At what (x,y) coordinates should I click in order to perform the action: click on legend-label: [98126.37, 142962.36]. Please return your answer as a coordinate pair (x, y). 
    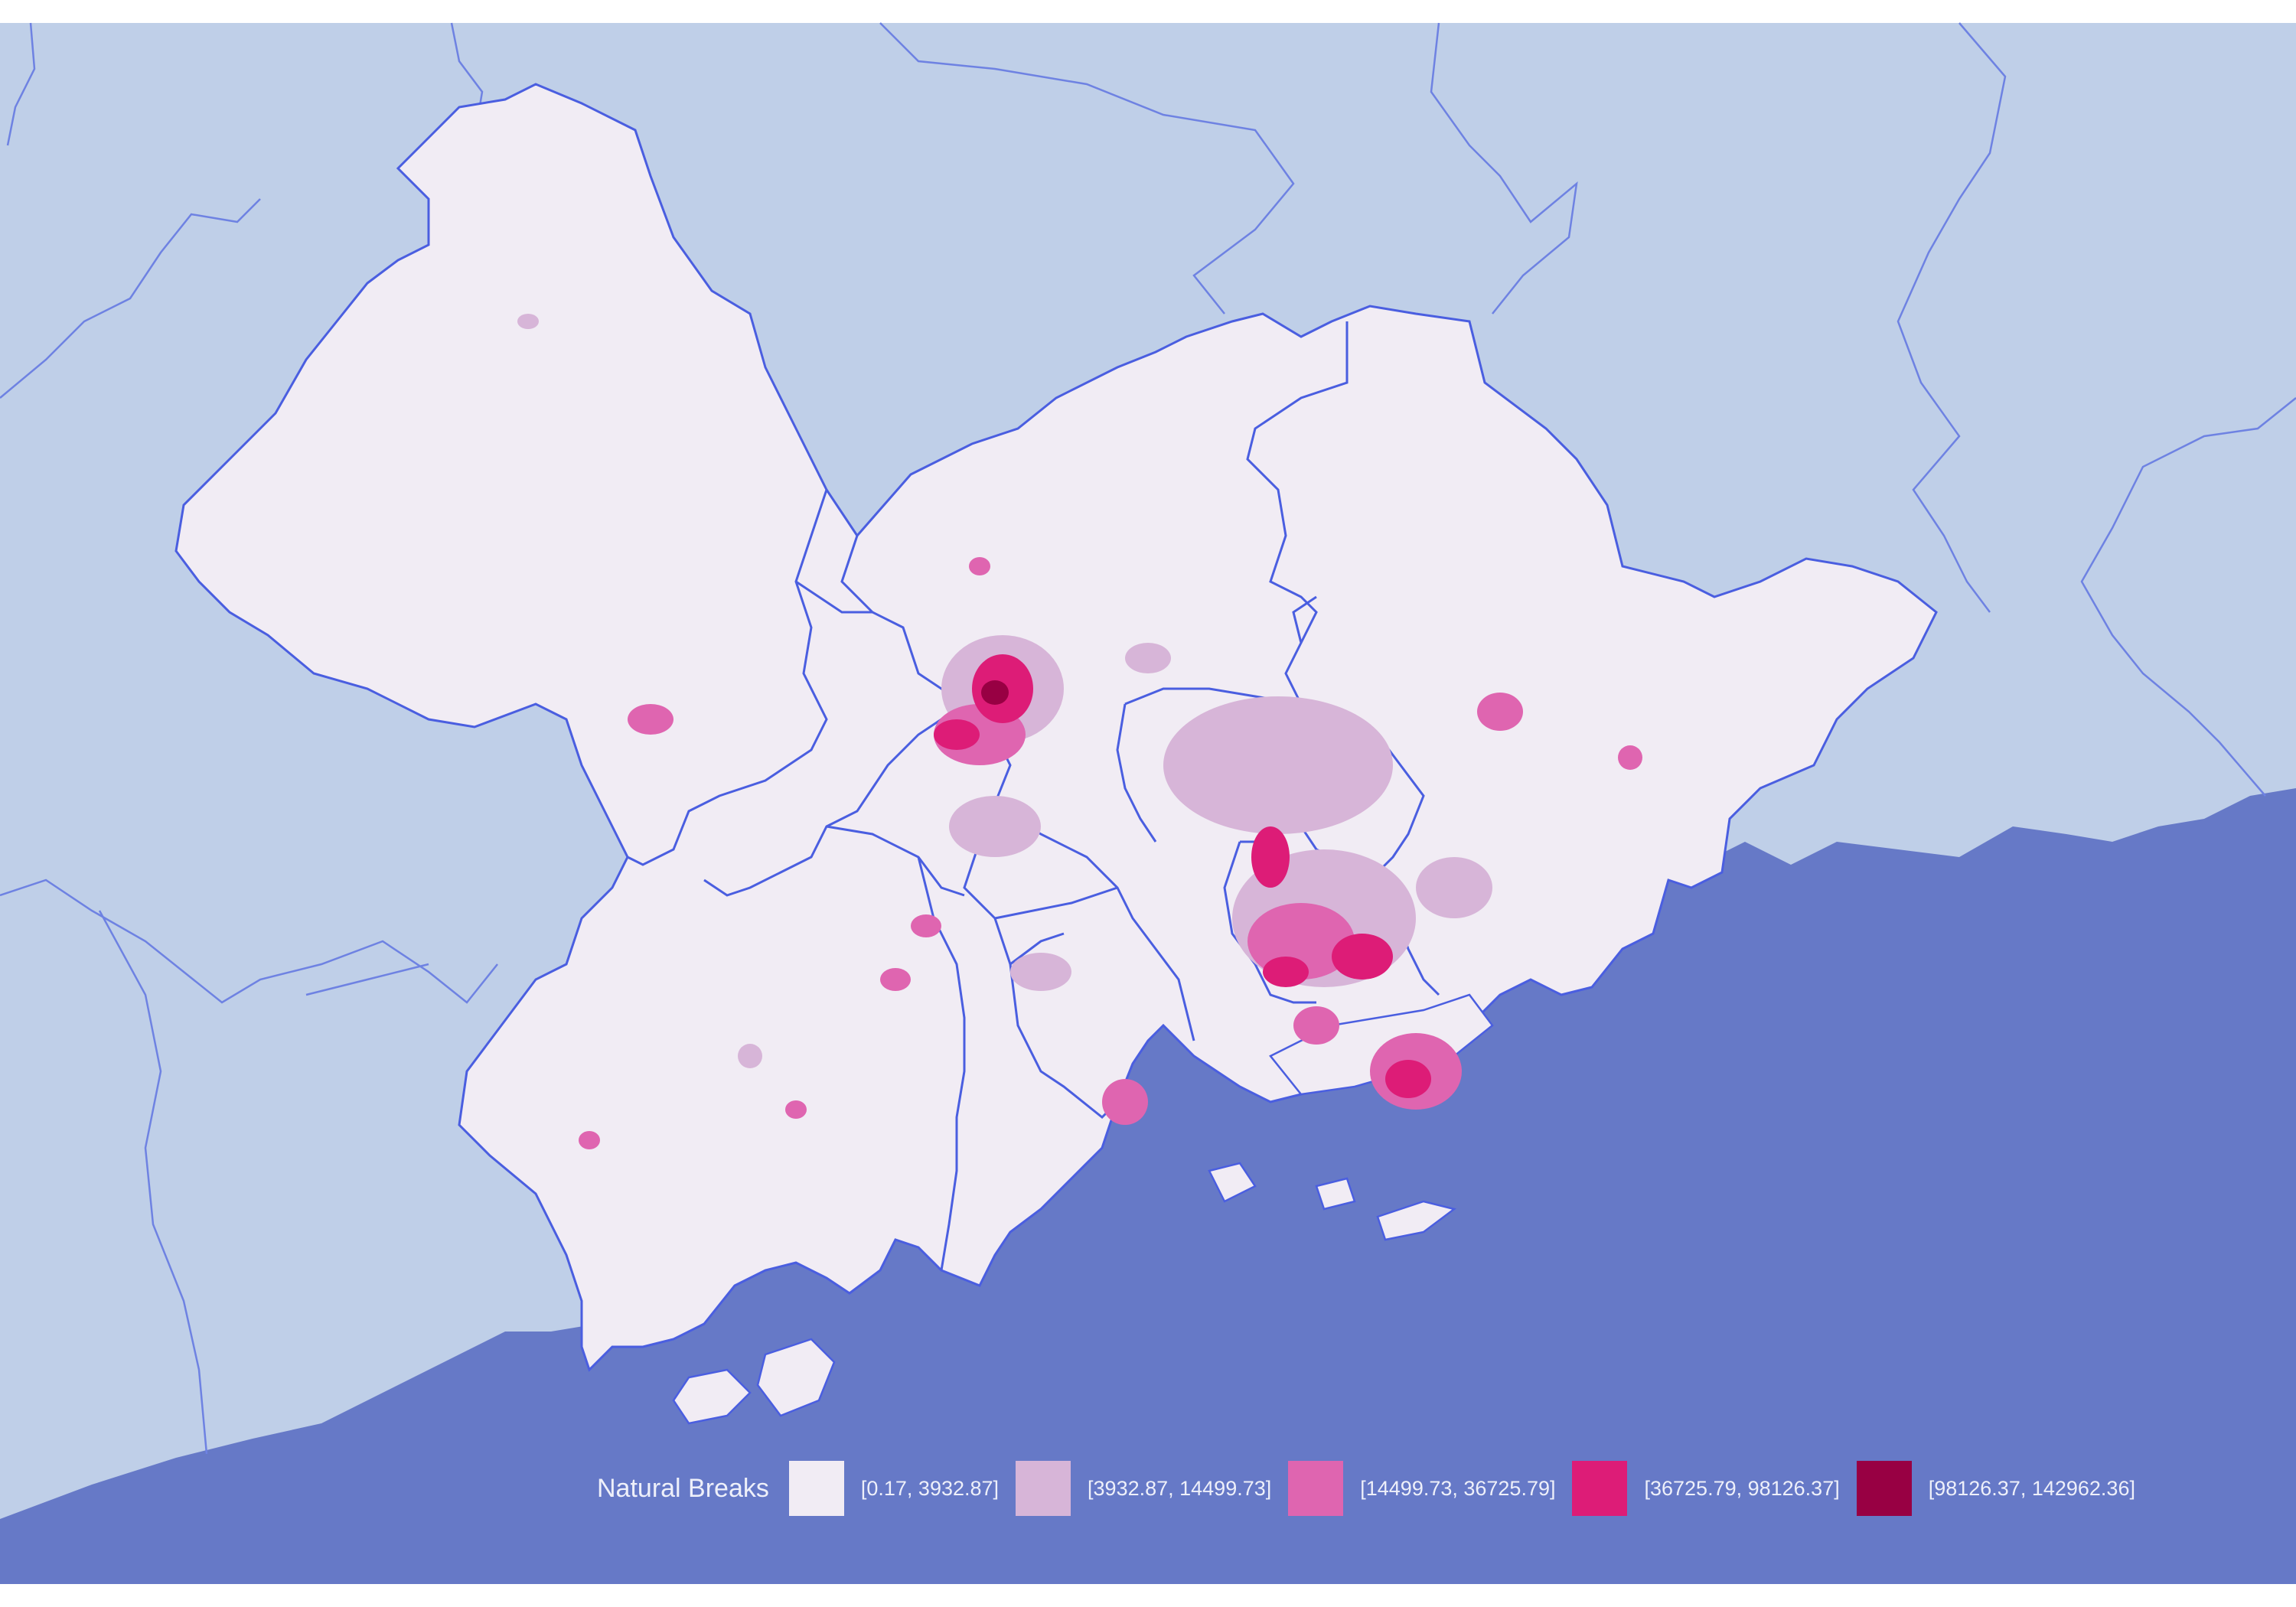
    Looking at the image, I should click on (2031, 1488).